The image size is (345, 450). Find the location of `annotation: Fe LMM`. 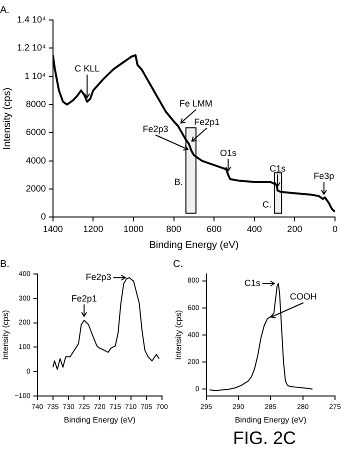

annotation: Fe LMM is located at coordinates (195, 103).